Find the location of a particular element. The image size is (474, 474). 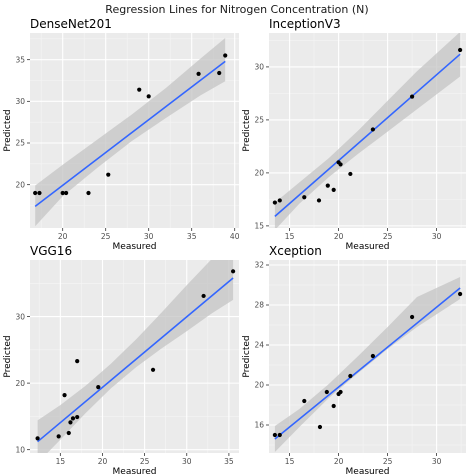

y-tick-label: 28 is located at coordinates (259, 305).